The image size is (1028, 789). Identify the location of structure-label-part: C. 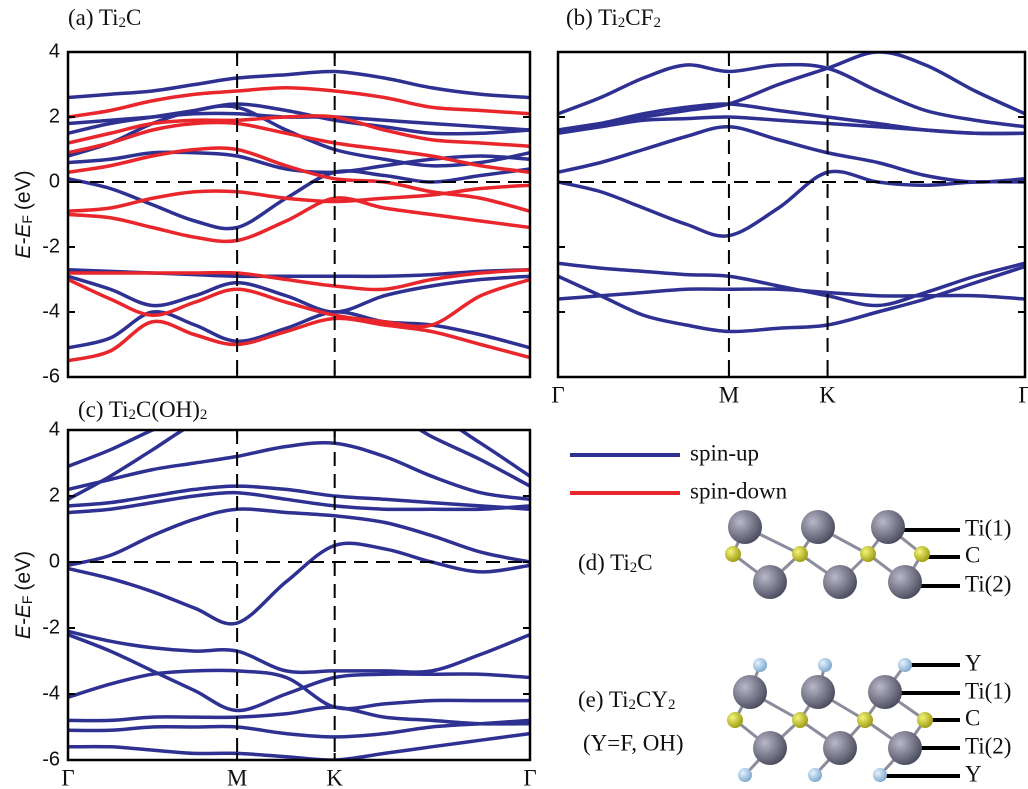
(644, 562).